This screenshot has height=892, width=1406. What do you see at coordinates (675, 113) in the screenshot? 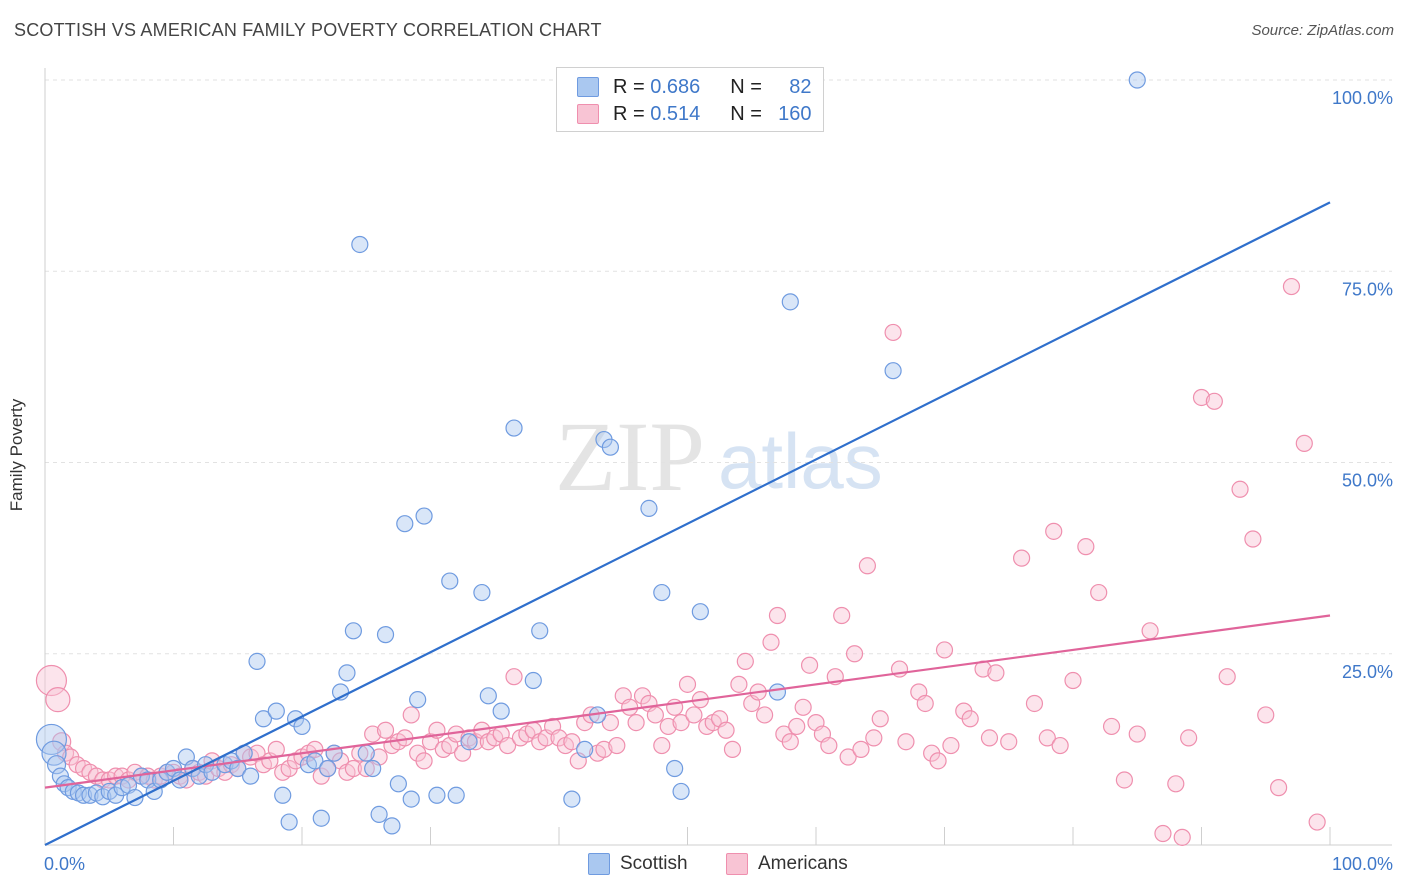
I see `legend-r-value: 0.514` at bounding box center [675, 113].